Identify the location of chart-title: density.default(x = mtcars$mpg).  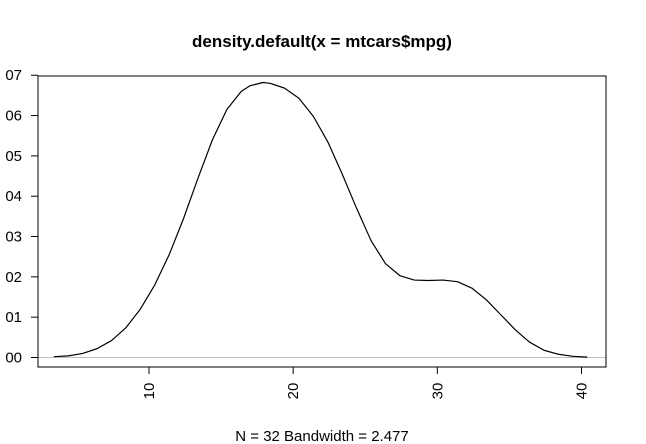
(322, 41).